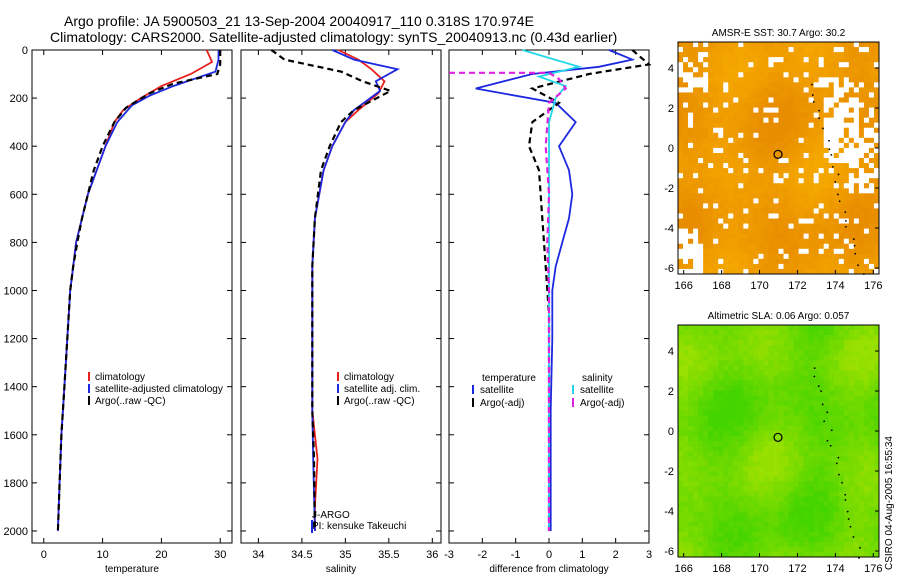  Describe the element at coordinates (432, 555) in the screenshot. I see `salinity-xtick-label: 36` at that location.